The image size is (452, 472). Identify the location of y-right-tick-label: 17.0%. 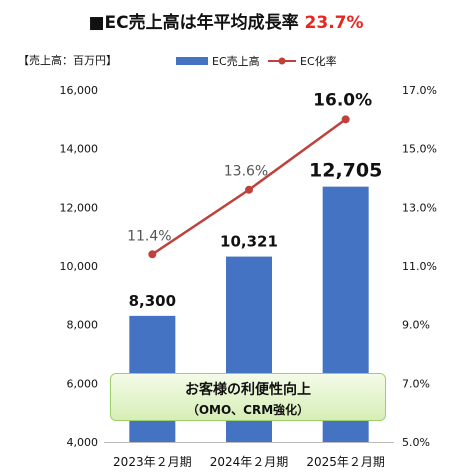
(419, 90).